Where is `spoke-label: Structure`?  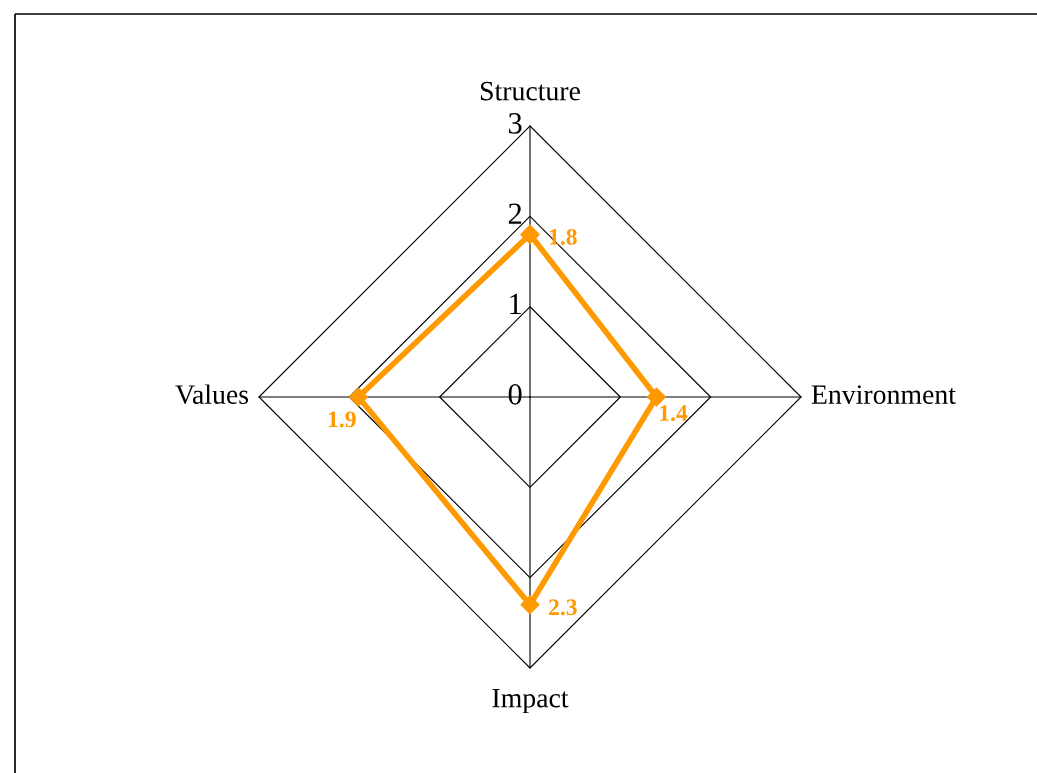 spoke-label: Structure is located at coordinates (530, 91).